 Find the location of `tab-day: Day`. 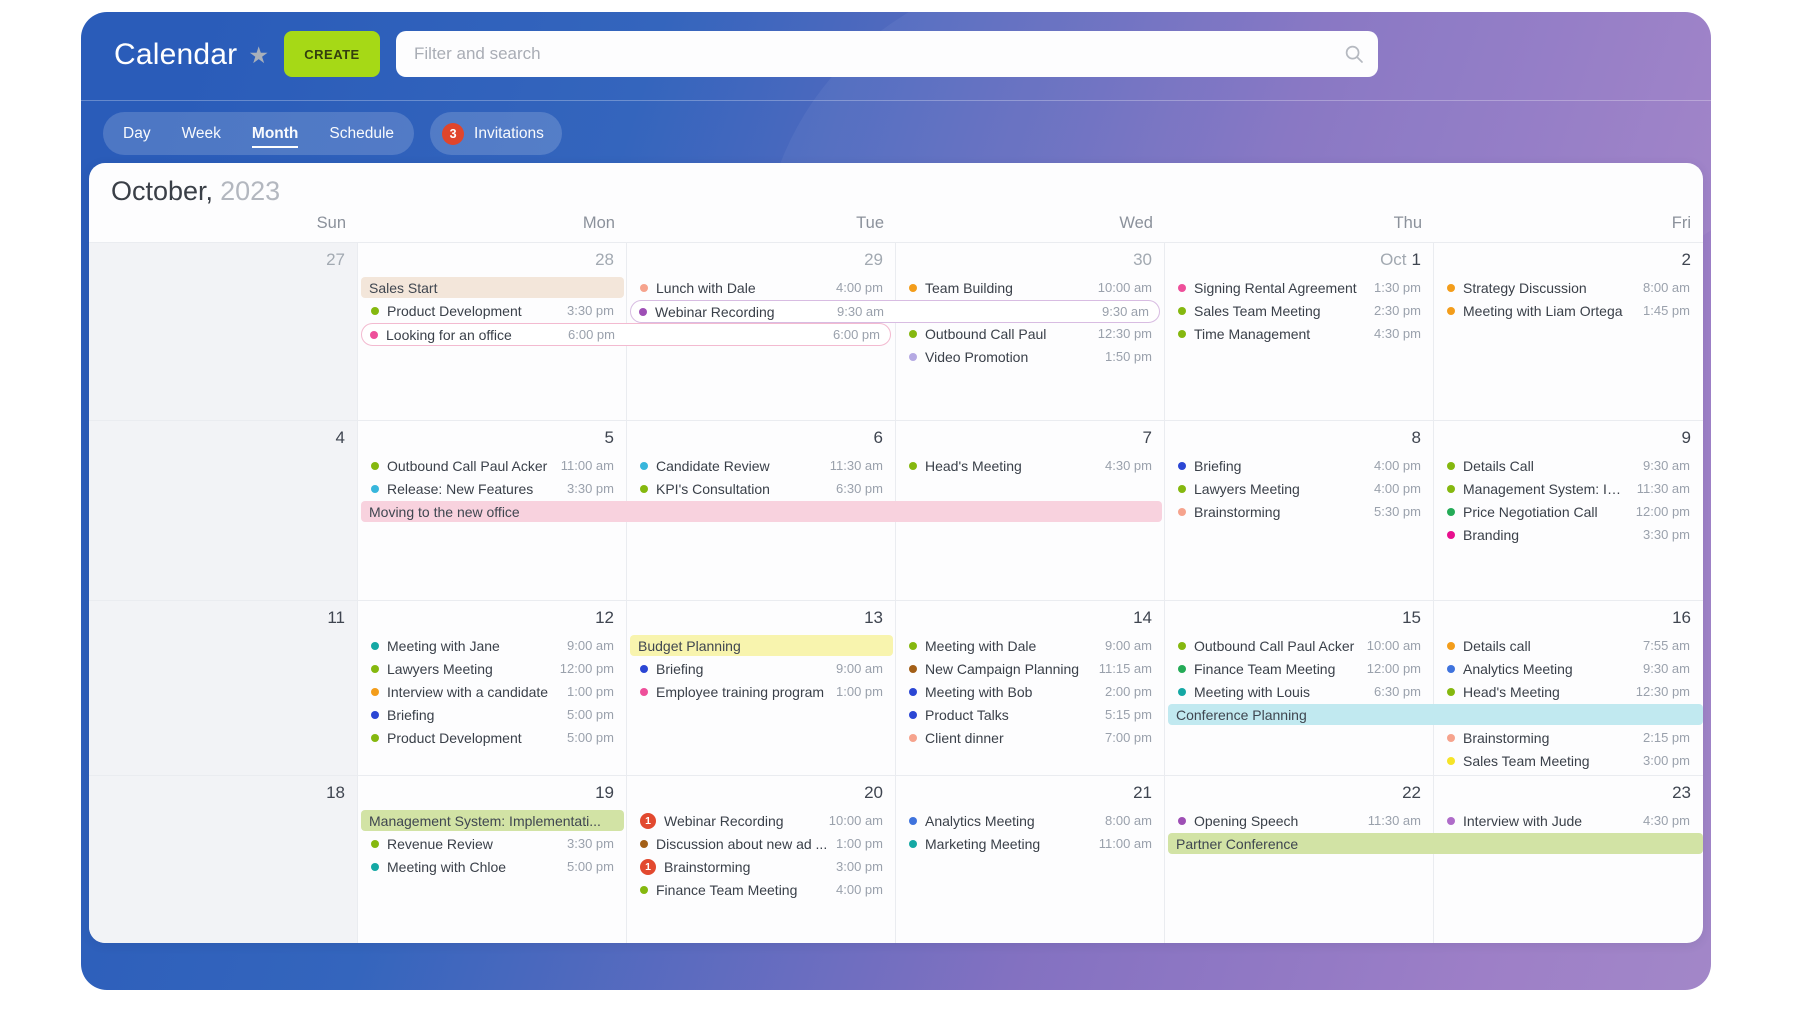

tab-day: Day is located at coordinates (137, 133).